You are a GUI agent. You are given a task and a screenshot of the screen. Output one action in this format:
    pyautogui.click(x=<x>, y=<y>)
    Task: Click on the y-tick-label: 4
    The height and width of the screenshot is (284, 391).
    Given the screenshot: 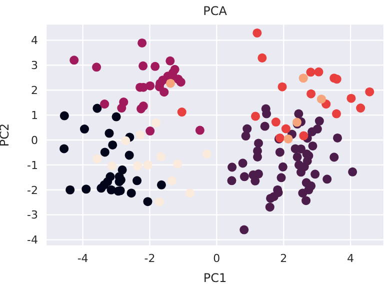 What is the action you would take?
    pyautogui.click(x=34, y=41)
    